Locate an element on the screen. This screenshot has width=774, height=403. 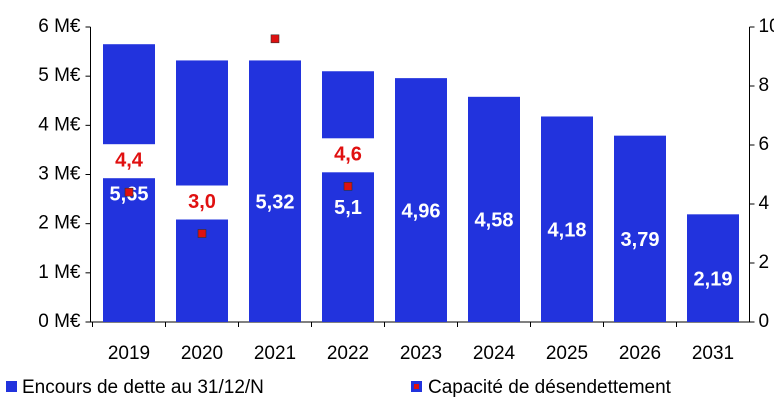
y-tick-label: 0 M€ is located at coordinates (59, 321).